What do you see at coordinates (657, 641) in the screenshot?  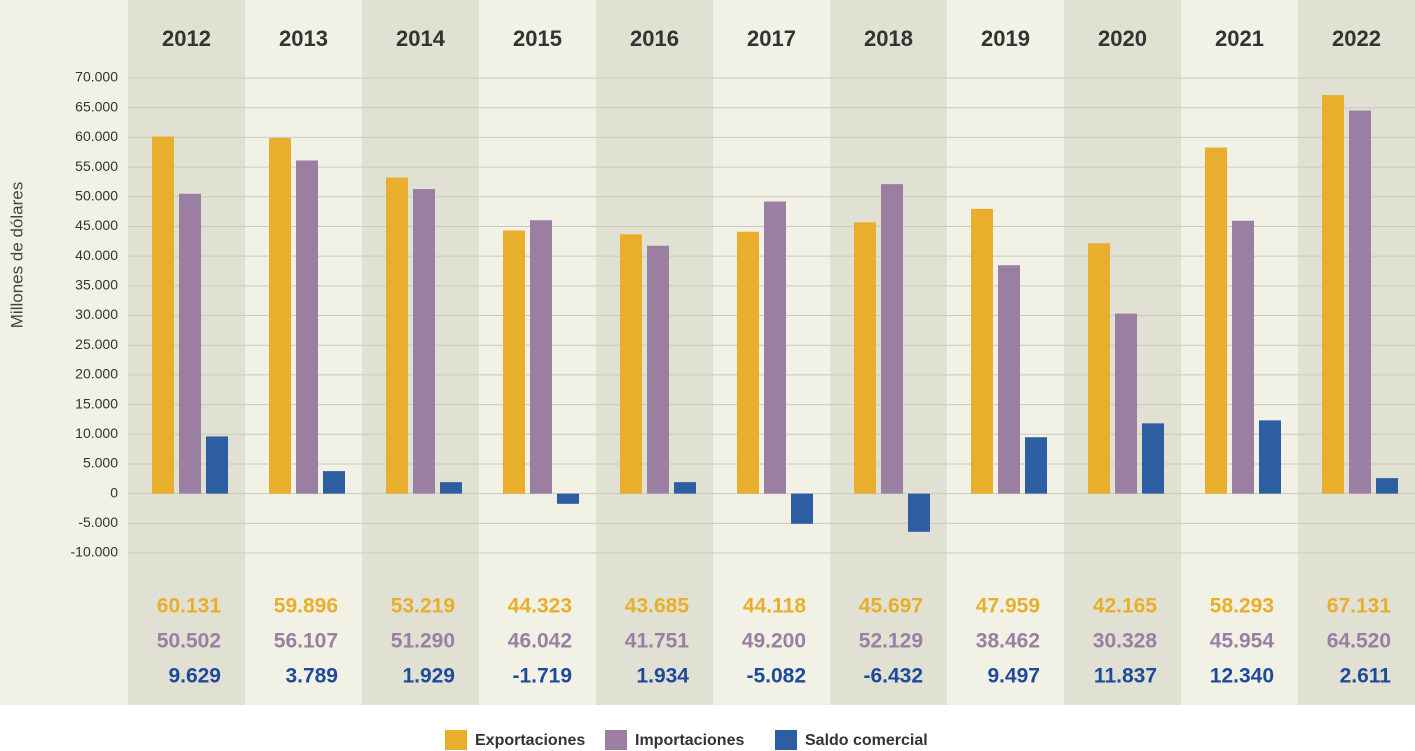 I see `value-label: 41.751` at bounding box center [657, 641].